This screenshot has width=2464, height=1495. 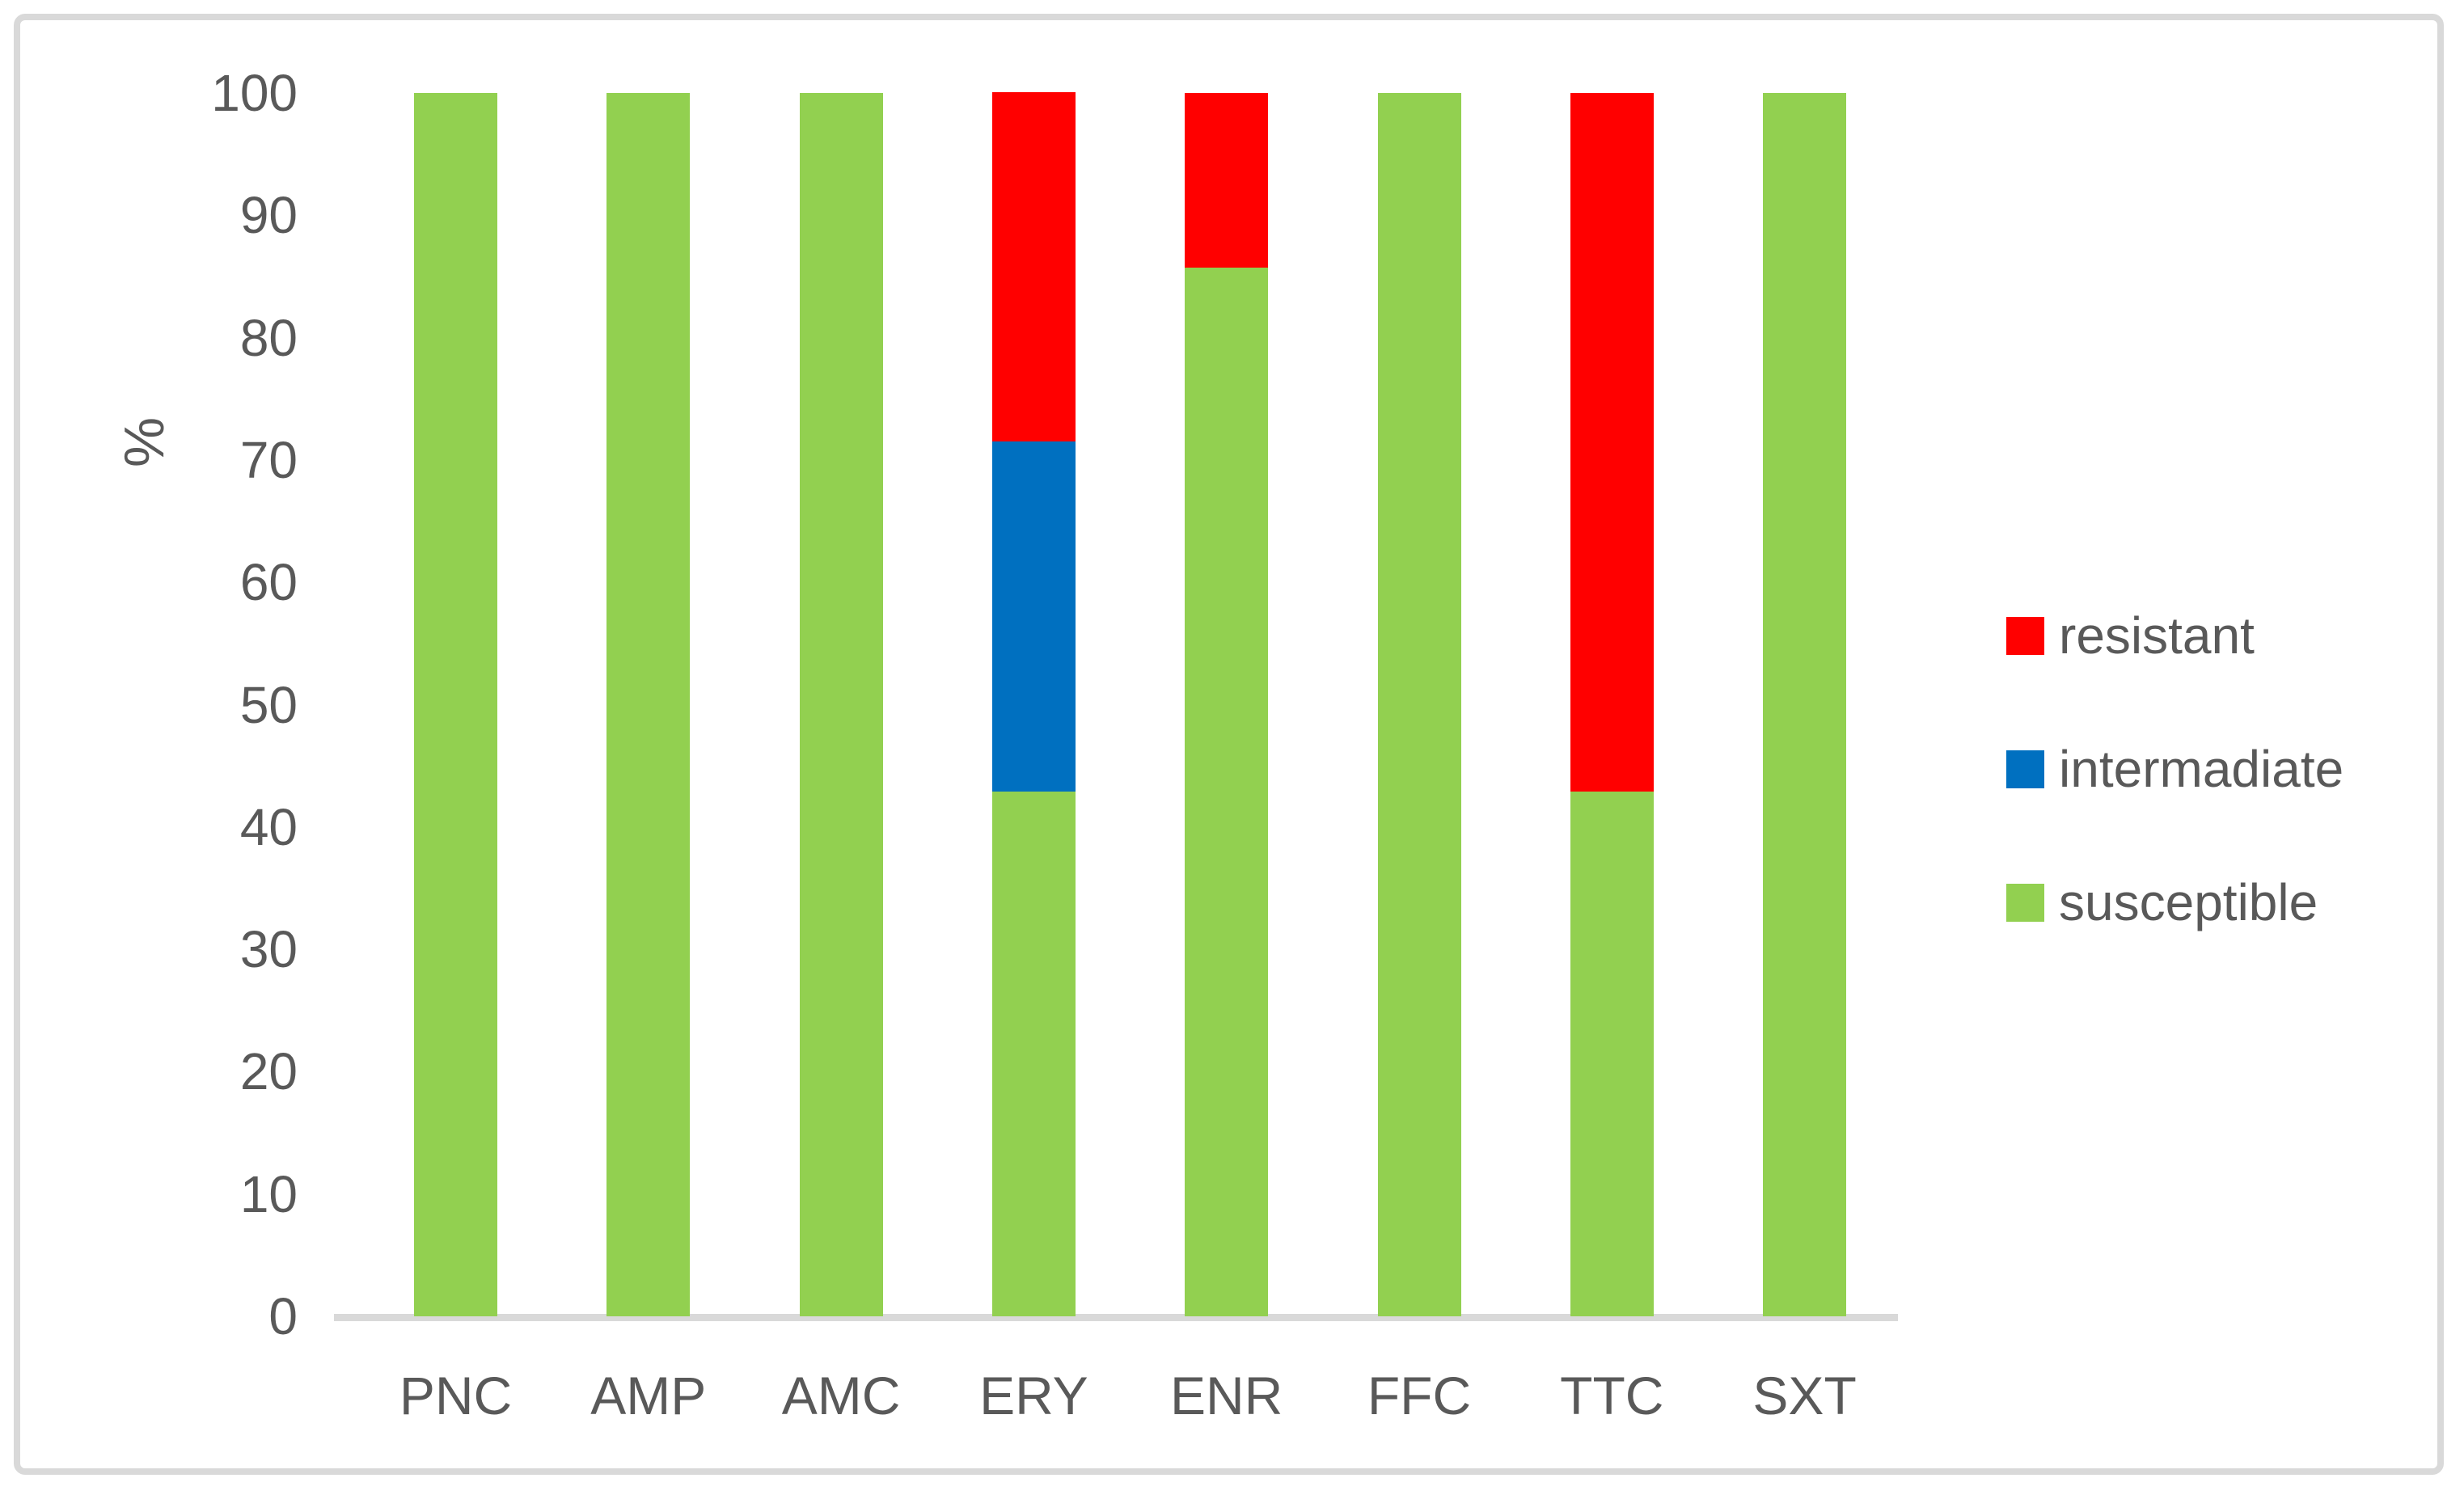 What do you see at coordinates (268, 826) in the screenshot?
I see `y-tick-label-40: 40` at bounding box center [268, 826].